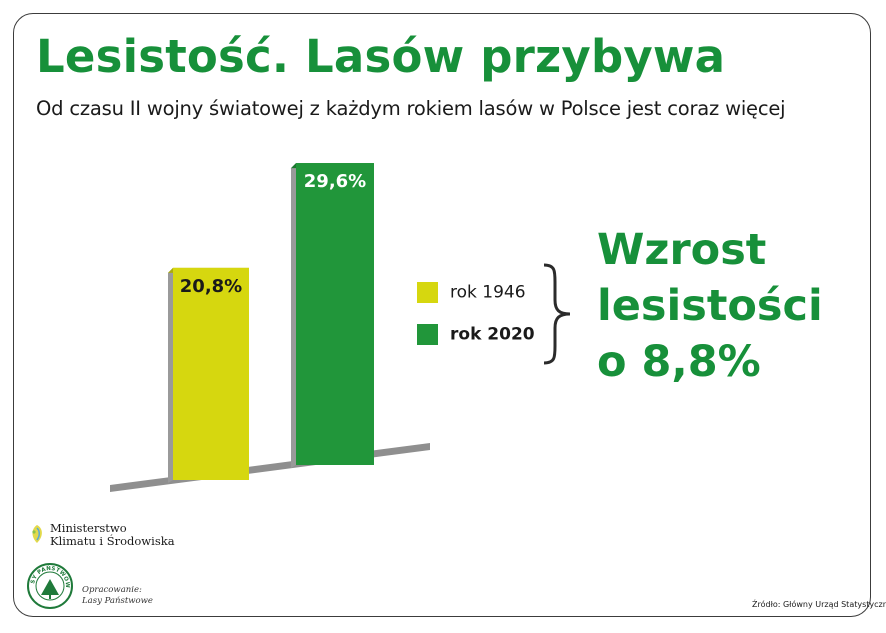  Describe the element at coordinates (271, 323) in the screenshot. I see `bars-layer: 20,8% 29,6%` at that location.